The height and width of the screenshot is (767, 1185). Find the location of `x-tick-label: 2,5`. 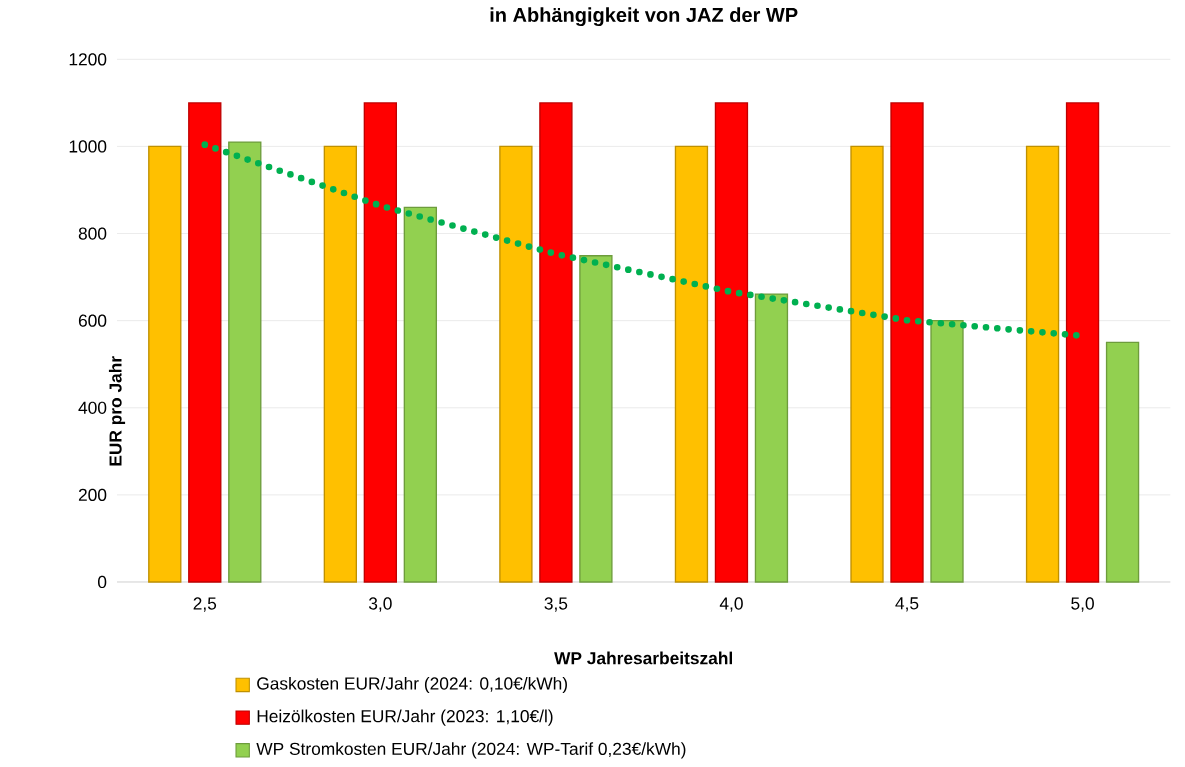

x-tick-label: 2,5 is located at coordinates (205, 604).